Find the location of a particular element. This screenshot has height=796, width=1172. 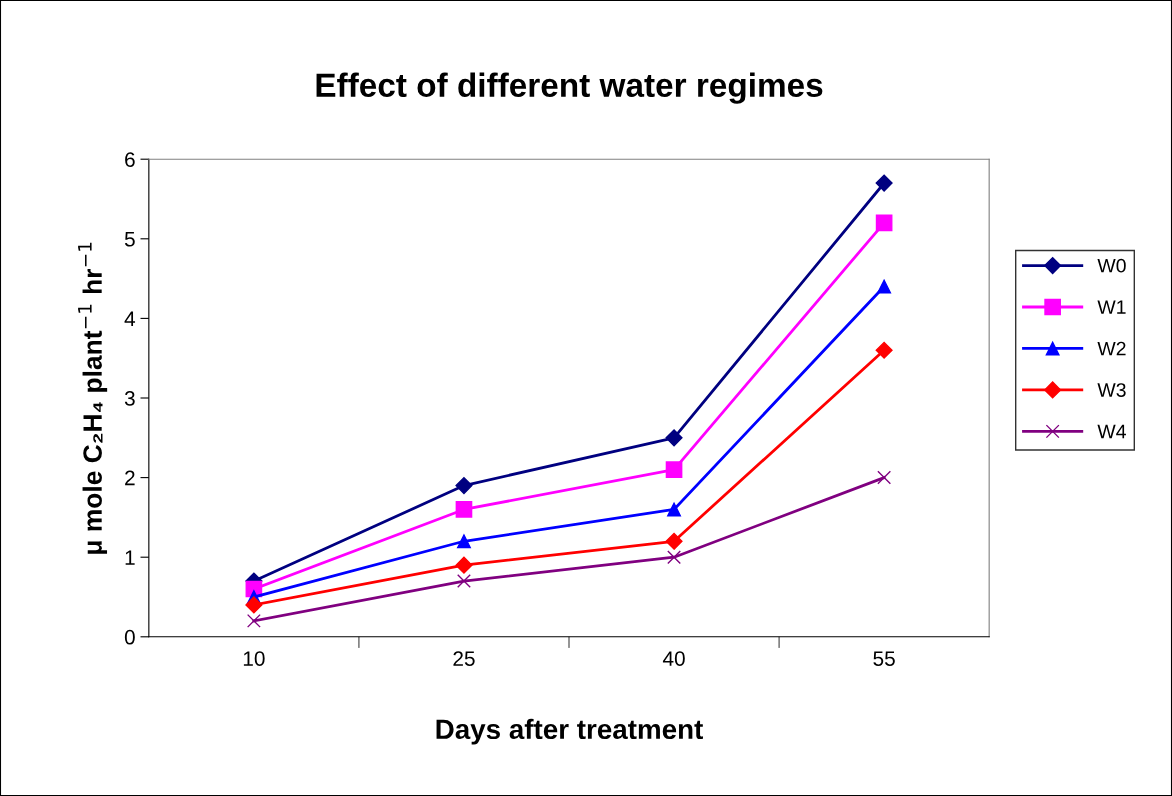

y-tick-label: 2 is located at coordinates (130, 478).